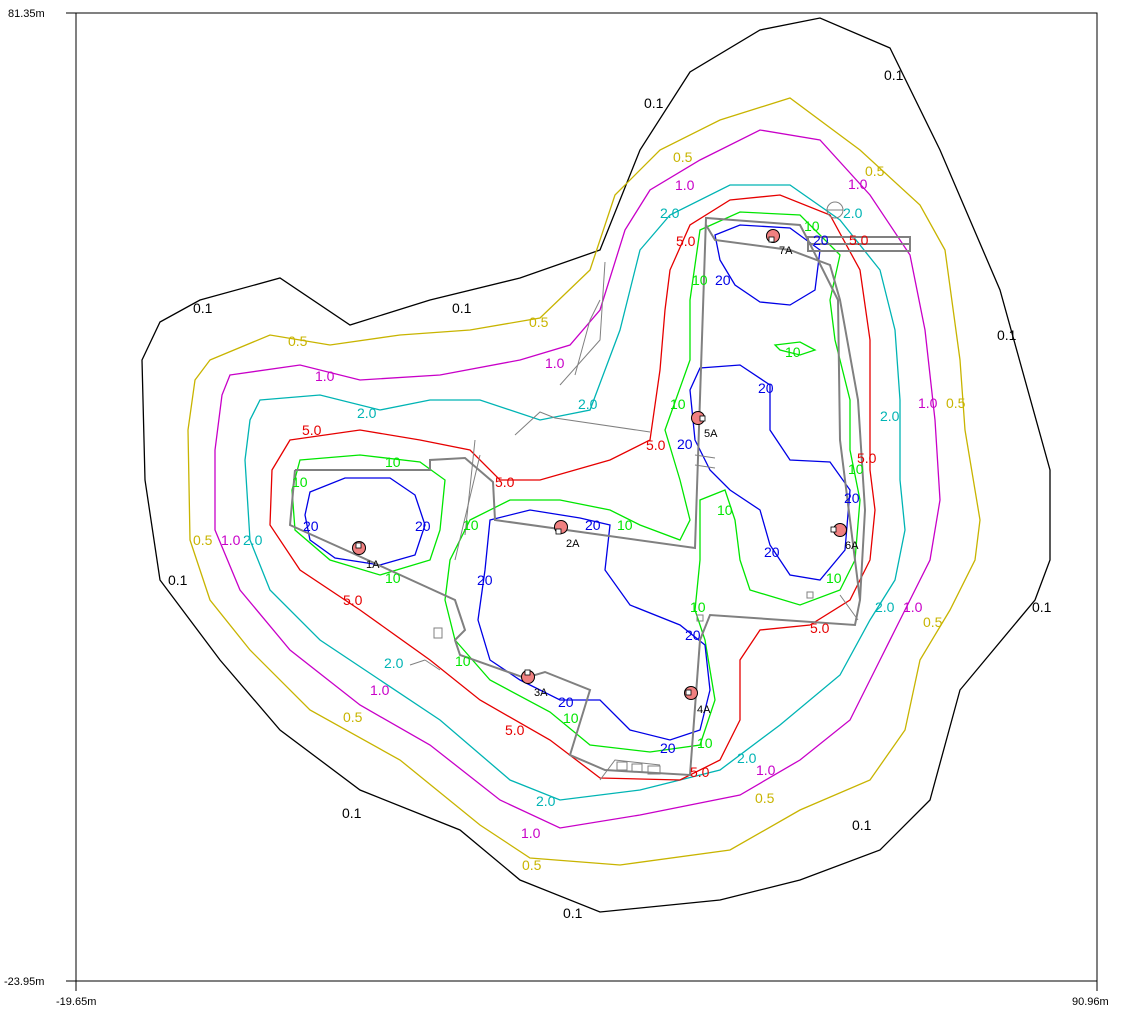  Describe the element at coordinates (779, 243) in the screenshot. I see `fixture-7a: 7A` at that location.